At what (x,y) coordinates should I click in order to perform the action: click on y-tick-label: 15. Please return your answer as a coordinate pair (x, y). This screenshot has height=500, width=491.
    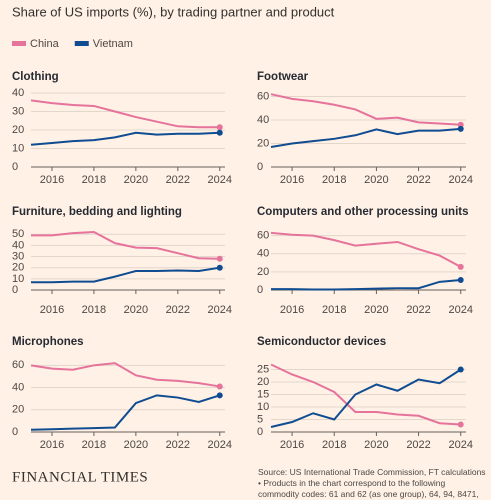
    Looking at the image, I should click on (263, 394).